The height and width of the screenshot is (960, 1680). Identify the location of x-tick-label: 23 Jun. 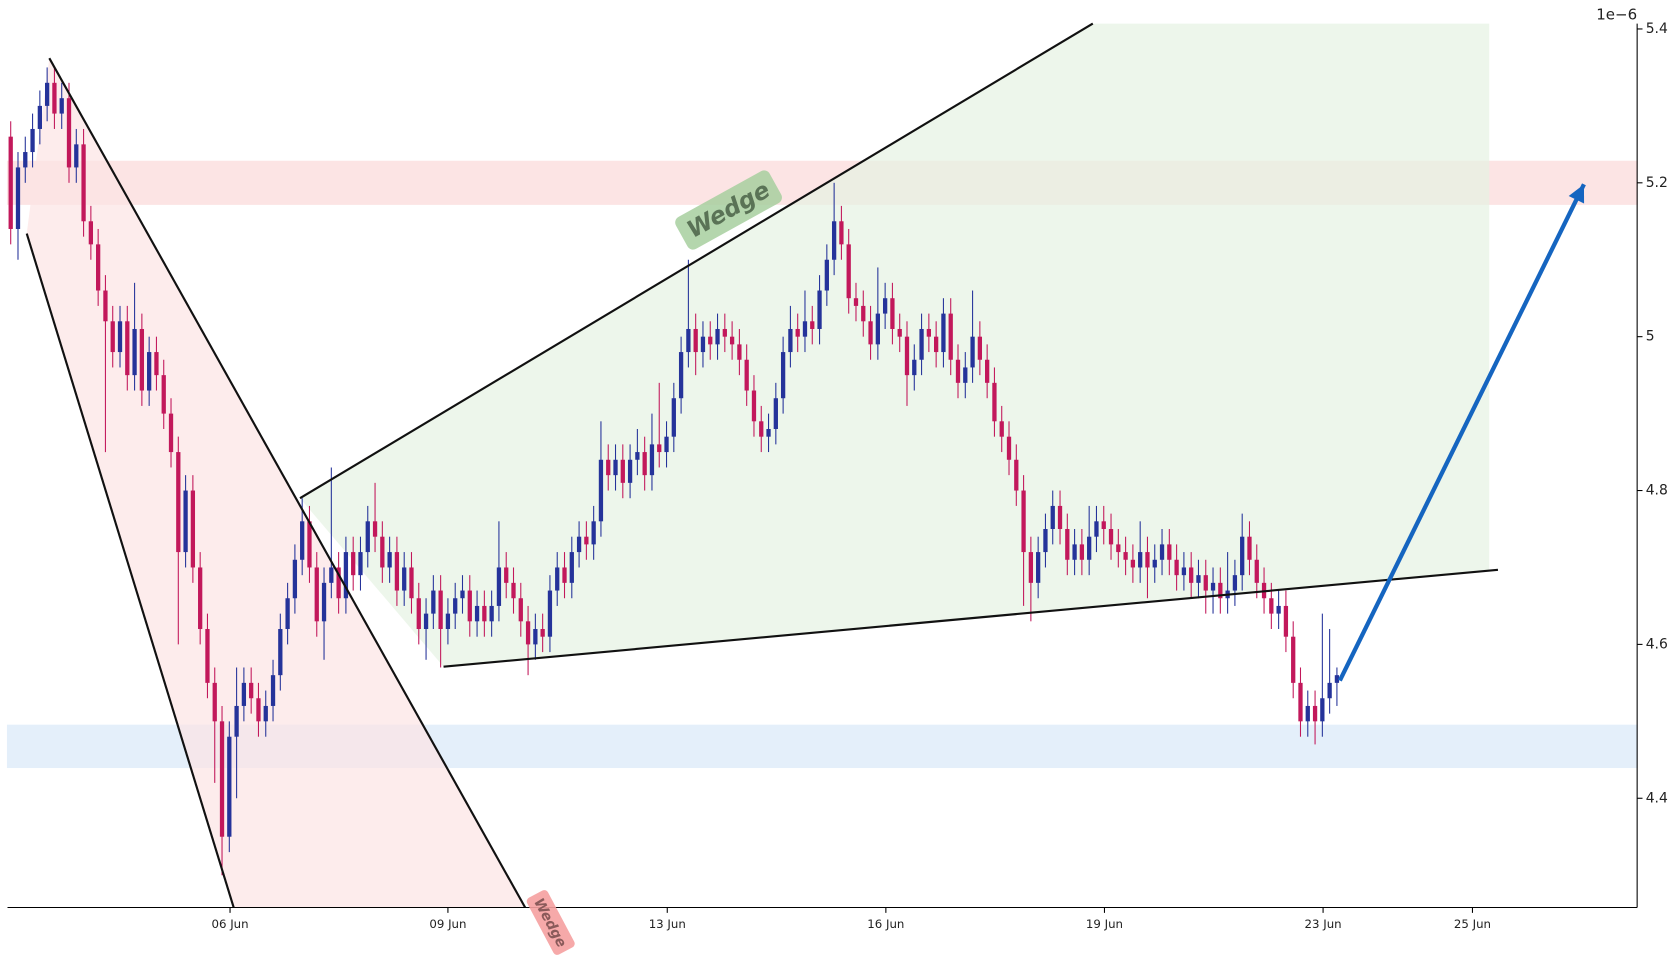
(1323, 924).